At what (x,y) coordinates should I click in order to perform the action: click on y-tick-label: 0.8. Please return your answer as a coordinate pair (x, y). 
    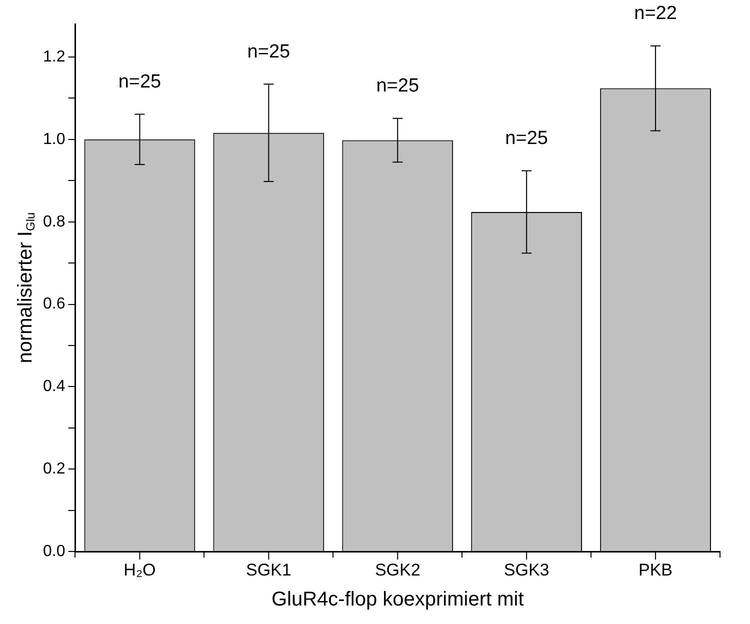
    Looking at the image, I should click on (54, 221).